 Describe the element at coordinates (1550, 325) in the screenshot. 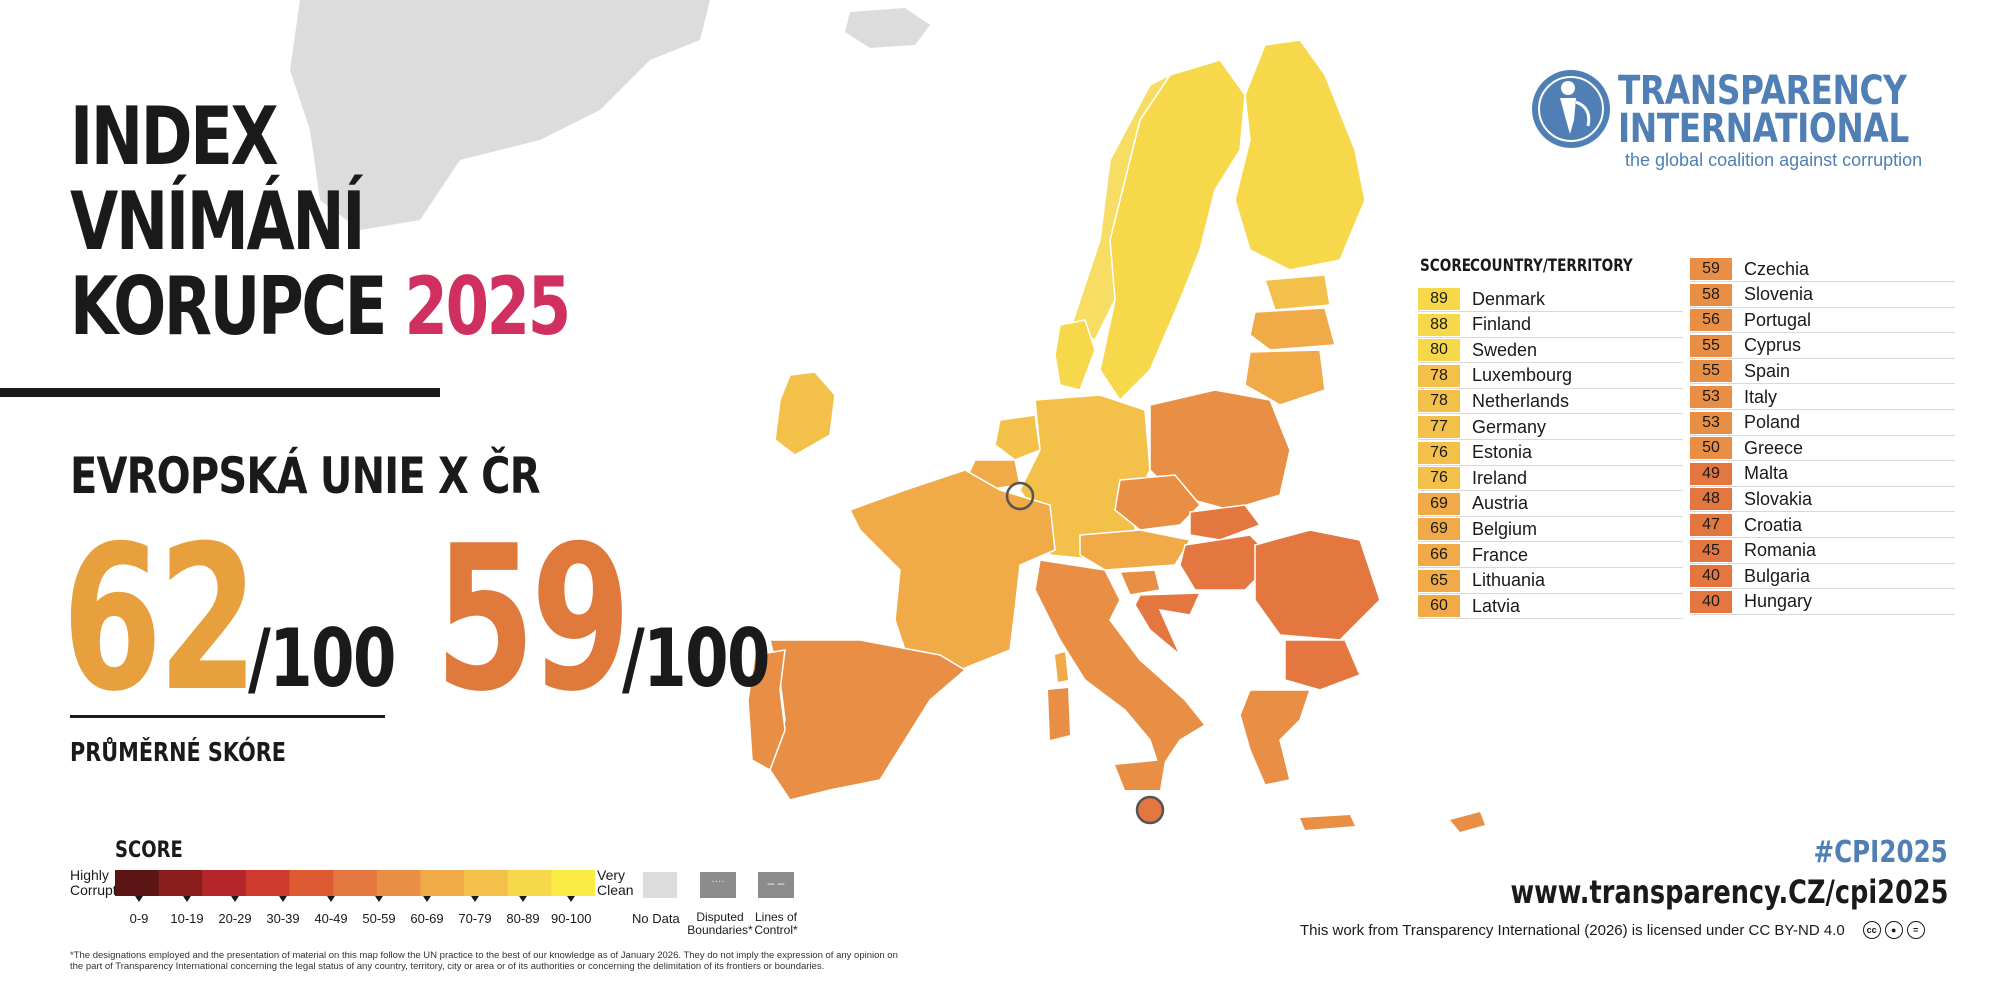

I see `table-row: 88 Finland` at that location.